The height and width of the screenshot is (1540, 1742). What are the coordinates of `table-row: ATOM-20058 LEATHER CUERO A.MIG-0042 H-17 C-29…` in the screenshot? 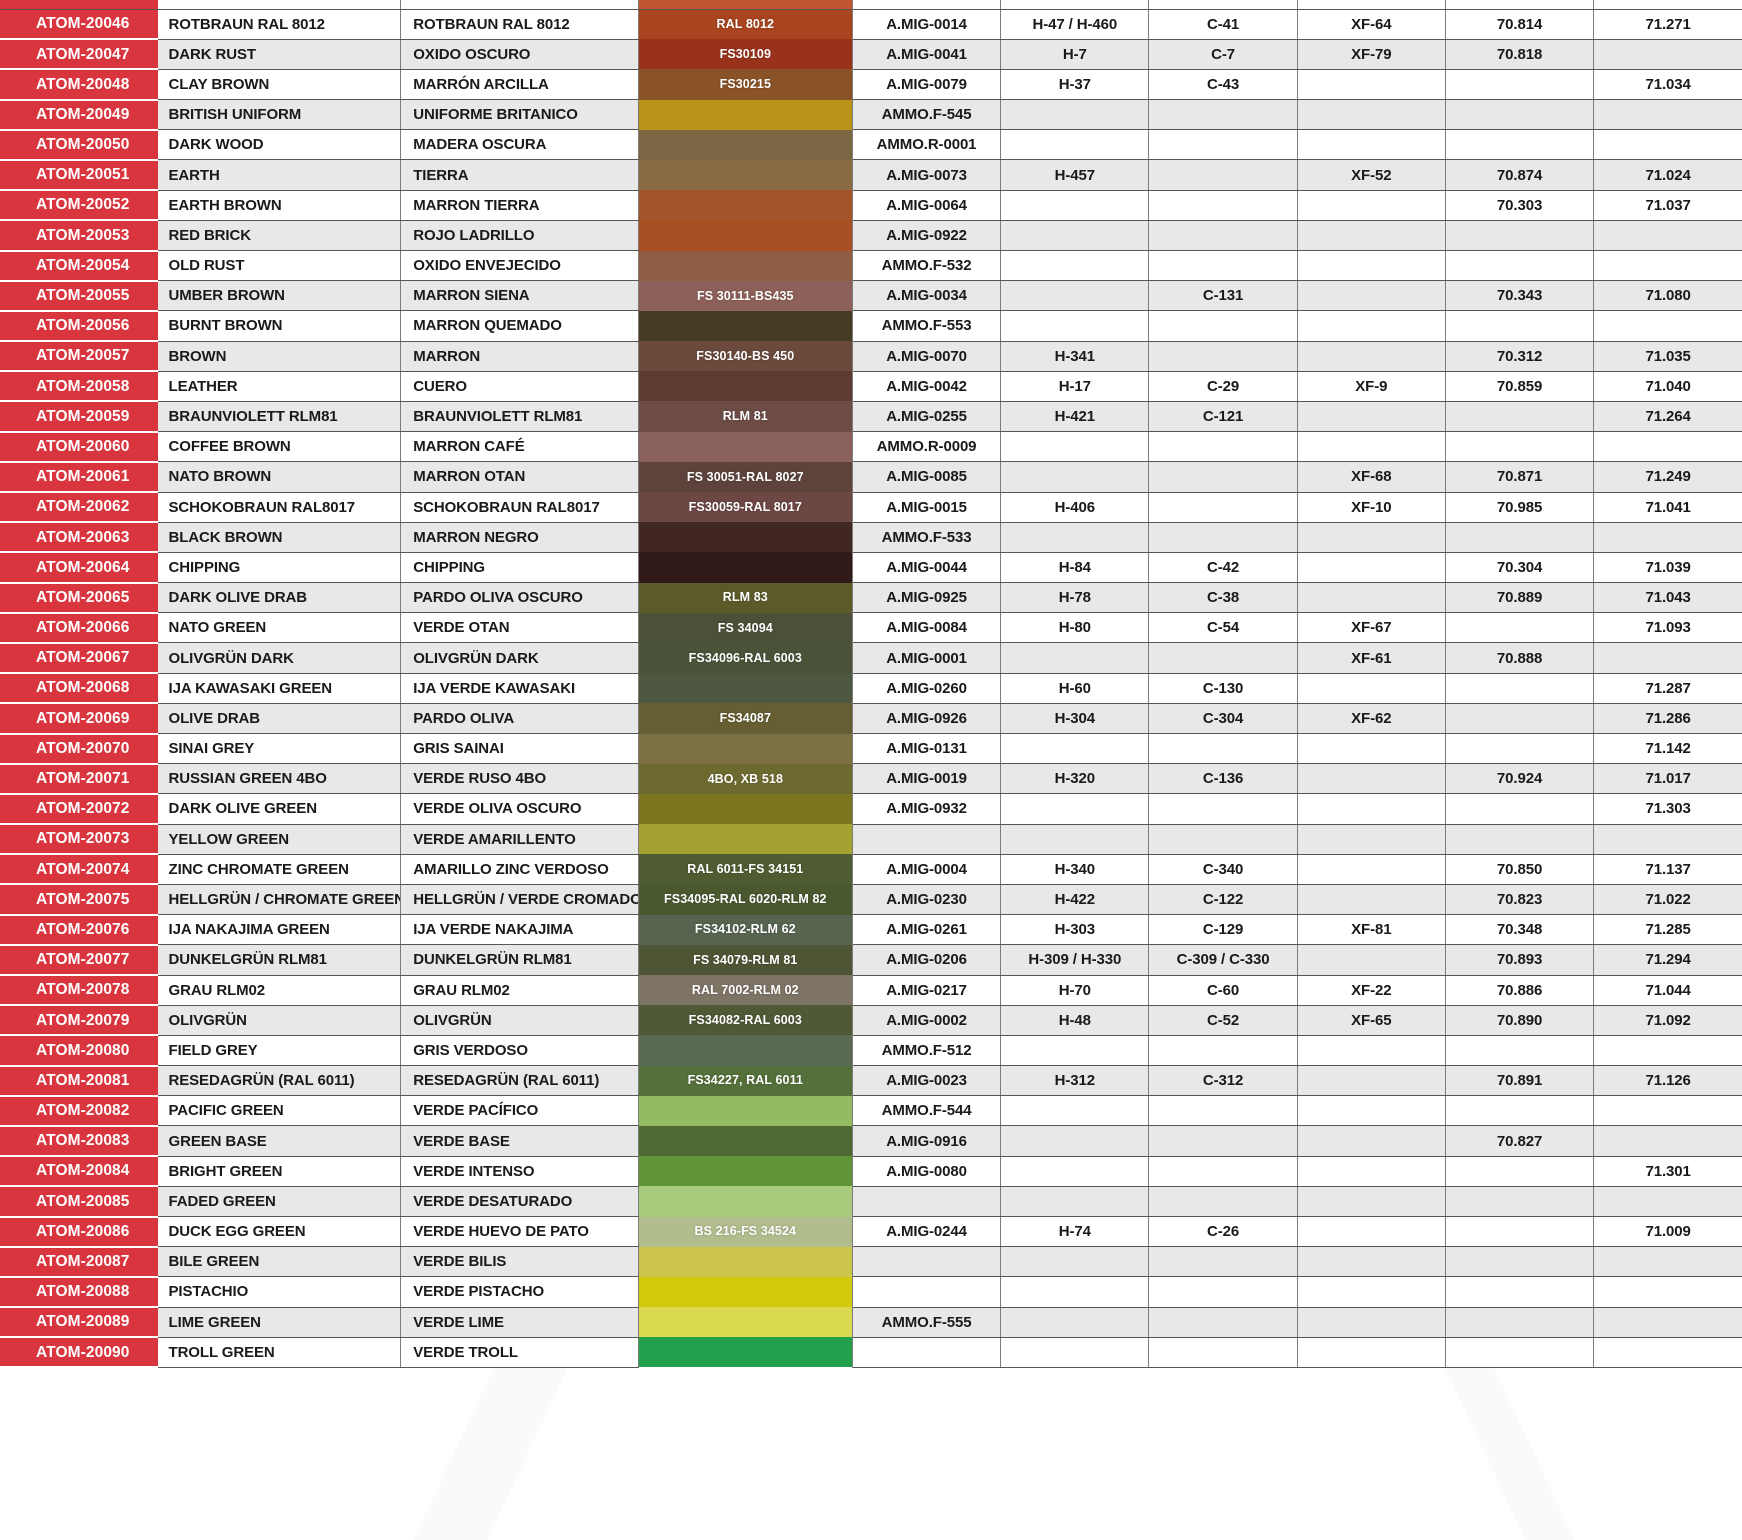 It's located at (871, 387).